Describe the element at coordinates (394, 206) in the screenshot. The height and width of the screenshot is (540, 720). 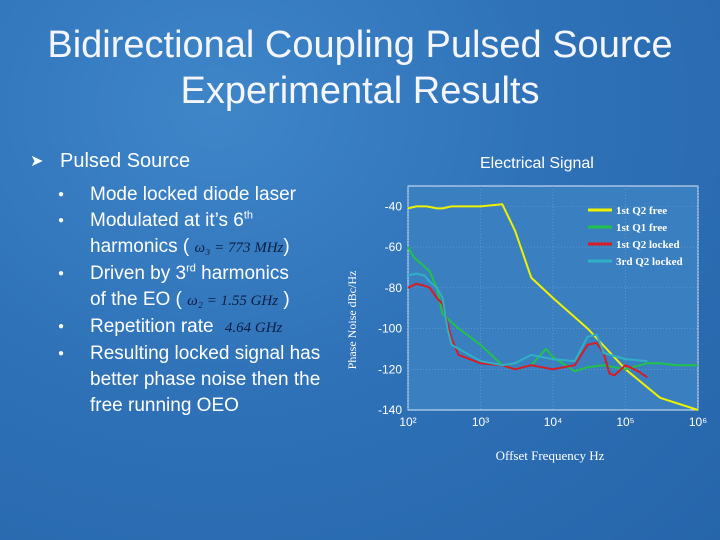
I see `y-tick-label: -40` at that location.